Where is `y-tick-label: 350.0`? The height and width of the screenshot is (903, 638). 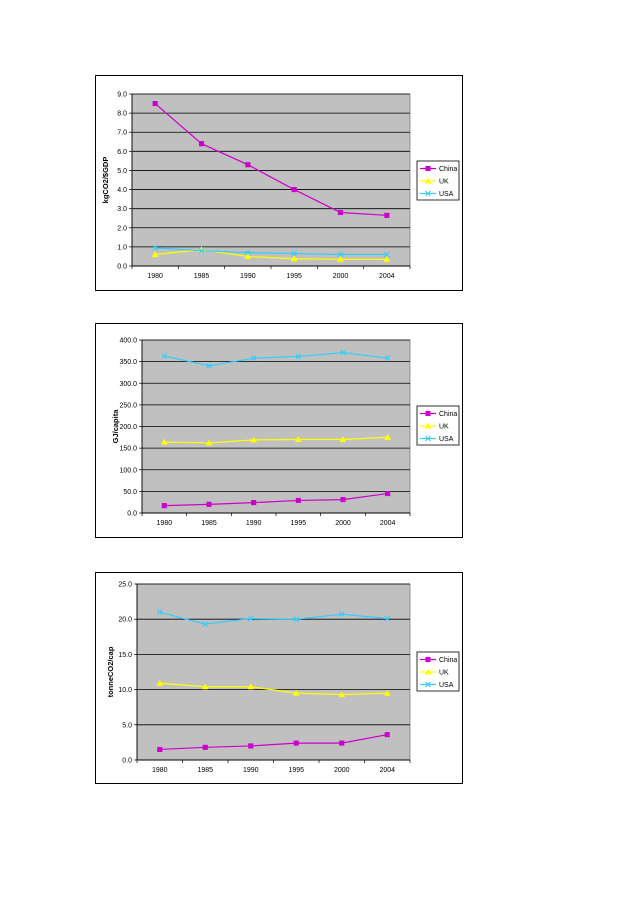 y-tick-label: 350.0 is located at coordinates (128, 362).